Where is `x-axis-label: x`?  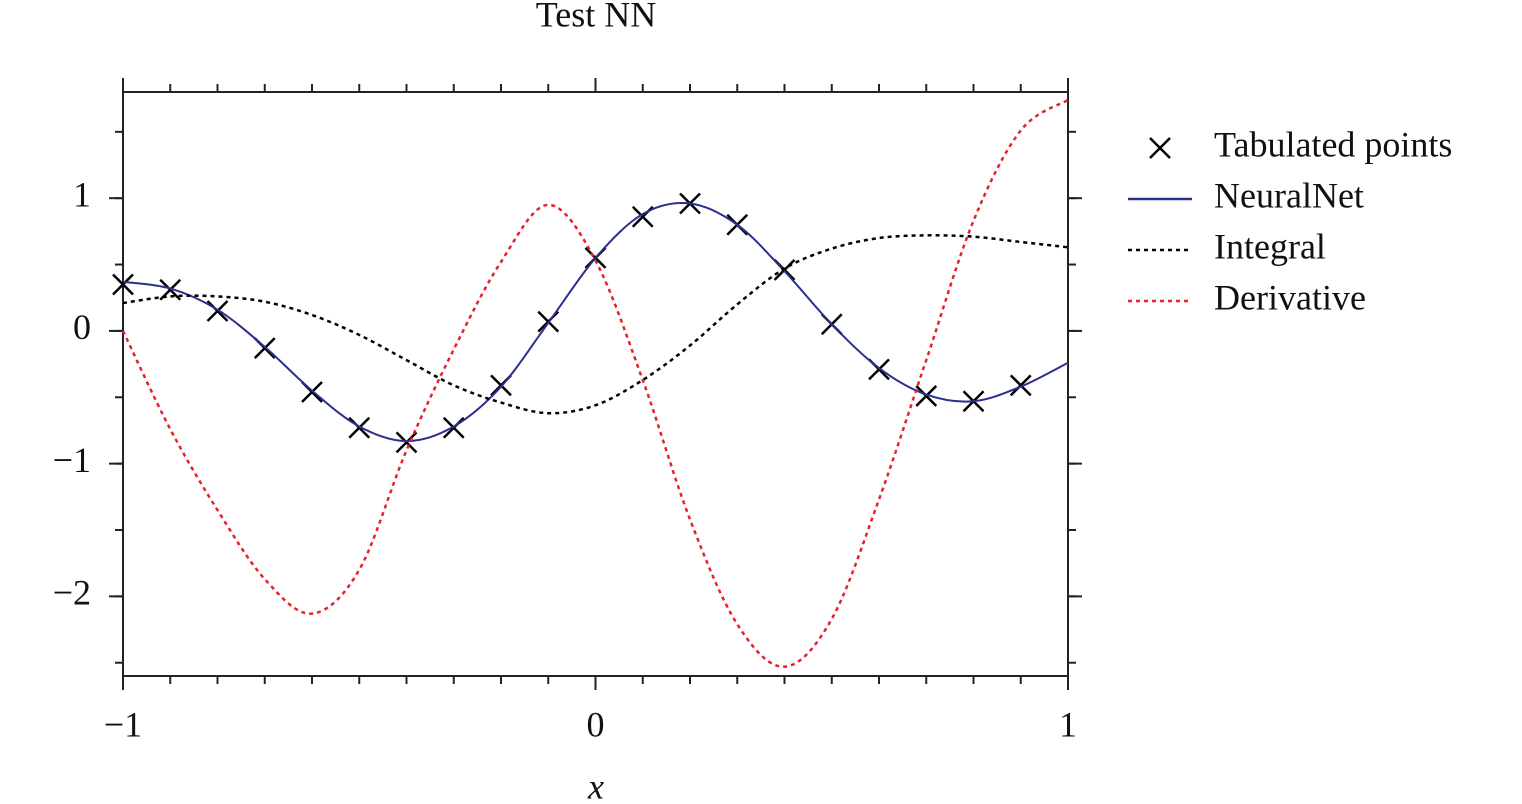
x-axis-label: x is located at coordinates (595, 785).